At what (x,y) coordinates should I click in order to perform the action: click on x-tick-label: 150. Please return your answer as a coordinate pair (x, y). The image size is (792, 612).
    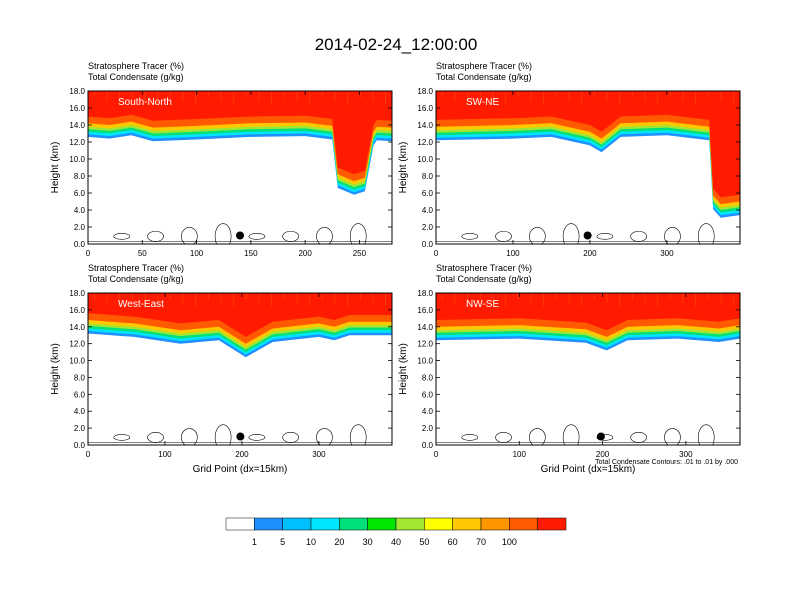
    Looking at the image, I should click on (251, 253).